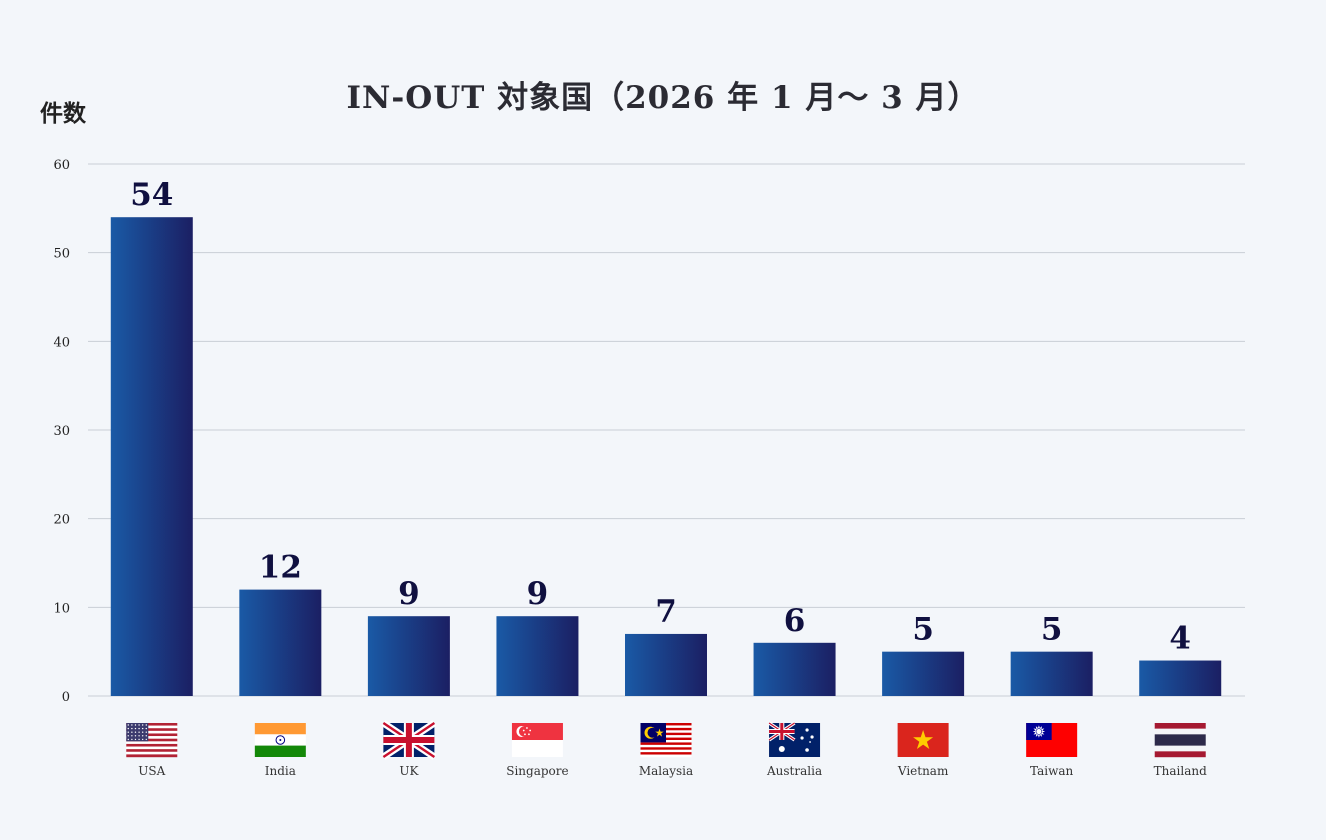 Image resolution: width=1326 pixels, height=840 pixels. I want to click on x-tick-label: UK, so click(409, 771).